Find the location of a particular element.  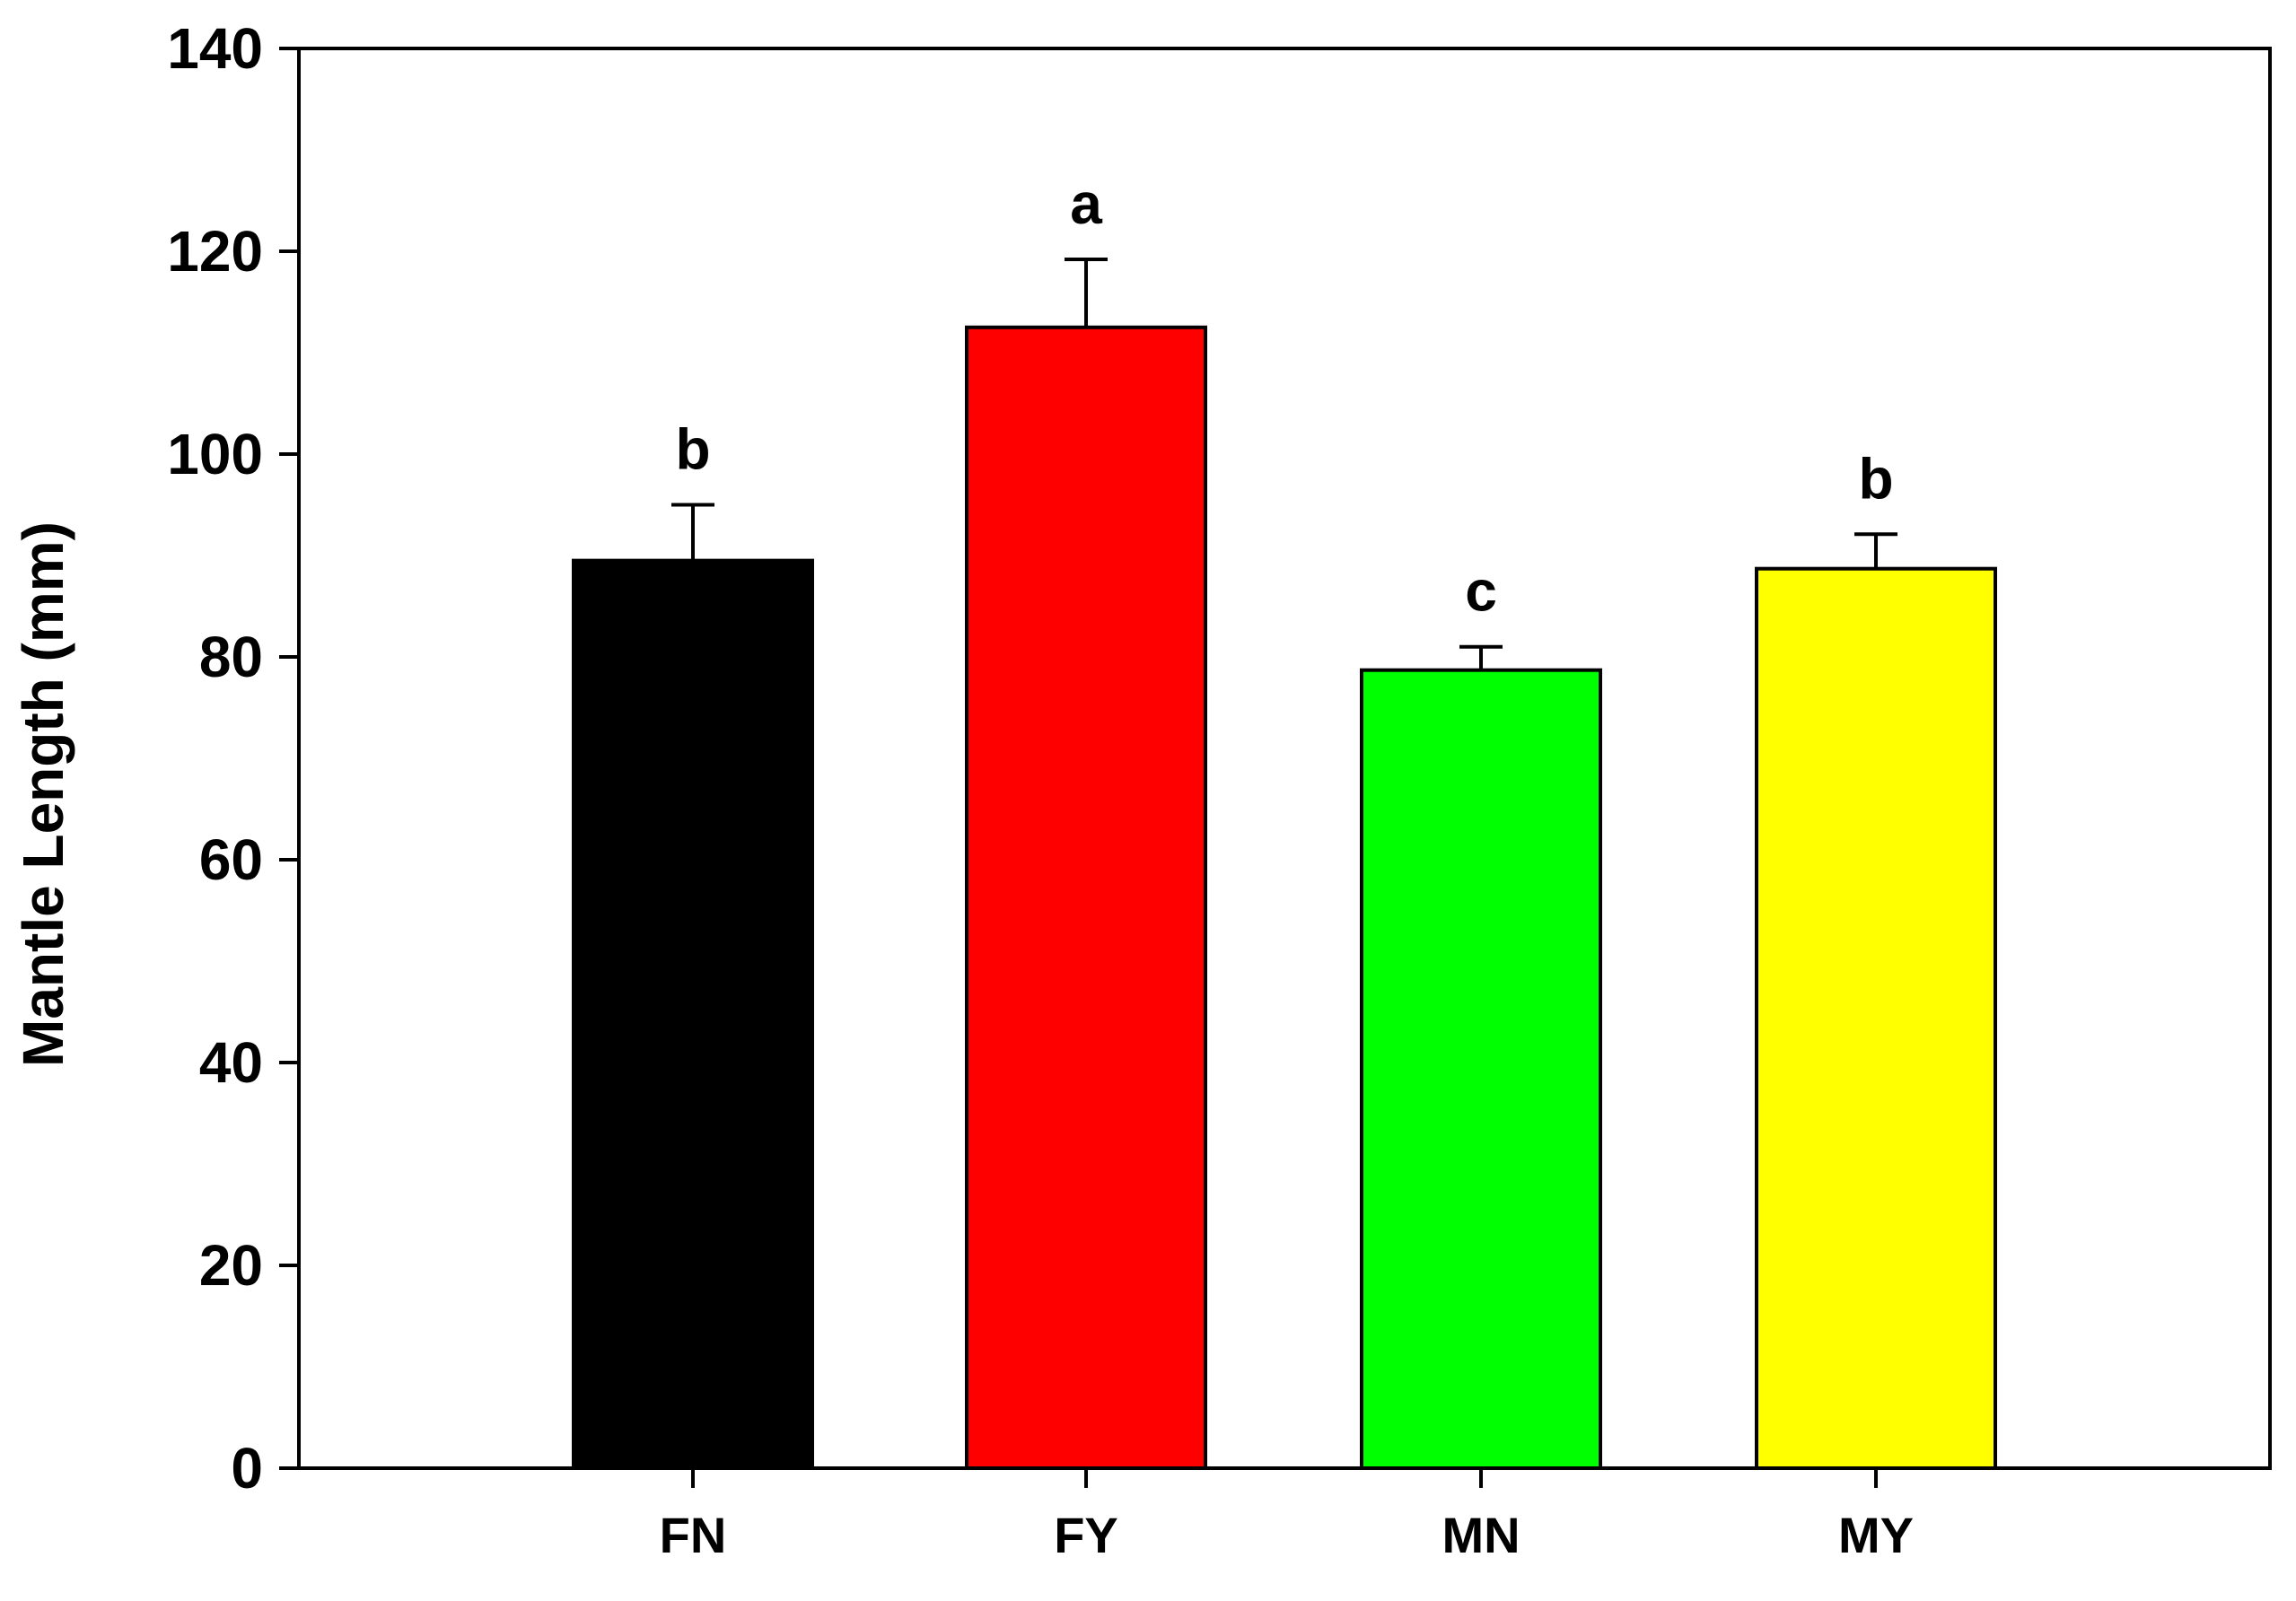

x-category-label-mn: MN is located at coordinates (1481, 1535).